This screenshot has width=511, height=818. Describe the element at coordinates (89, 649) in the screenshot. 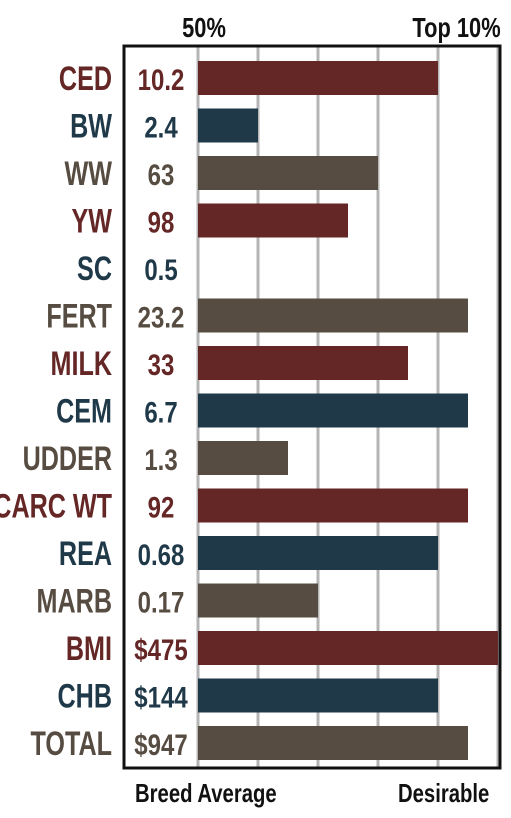

I see `category-label: BMI` at that location.